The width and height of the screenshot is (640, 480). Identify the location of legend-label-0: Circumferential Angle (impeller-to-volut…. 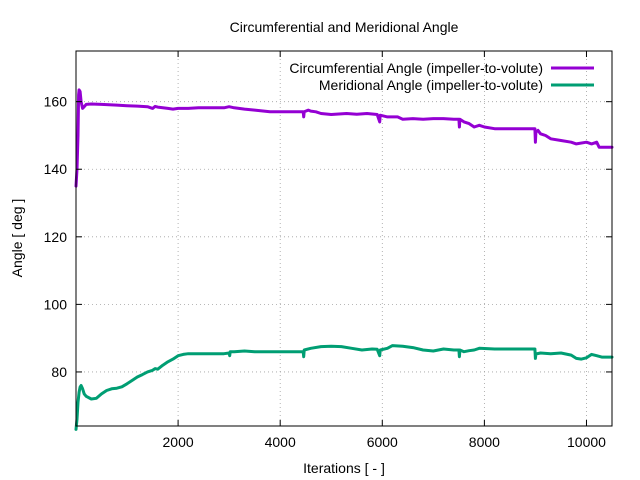
(416, 68).